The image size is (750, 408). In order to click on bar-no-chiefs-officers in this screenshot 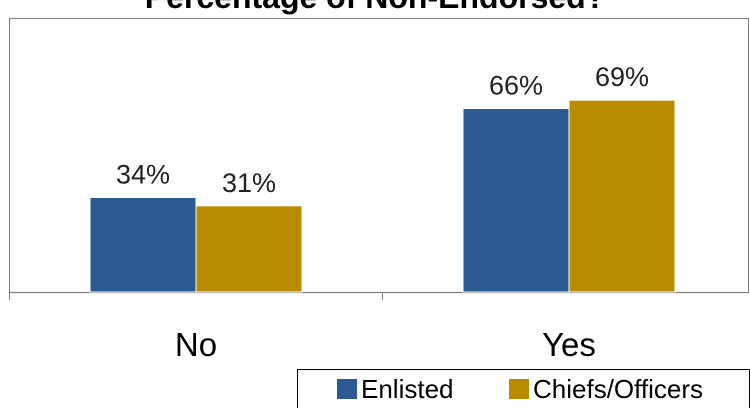, I will do `click(249, 249)`.